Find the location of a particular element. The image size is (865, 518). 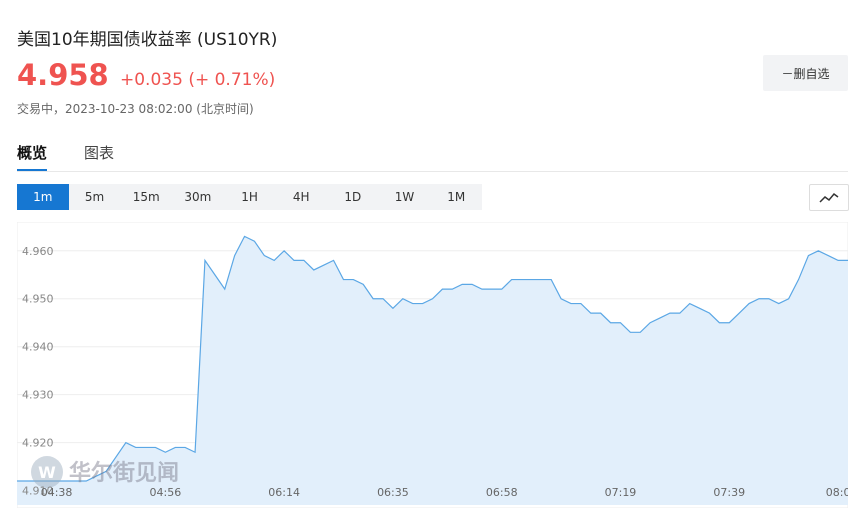

interval-button: 1M is located at coordinates (456, 197).